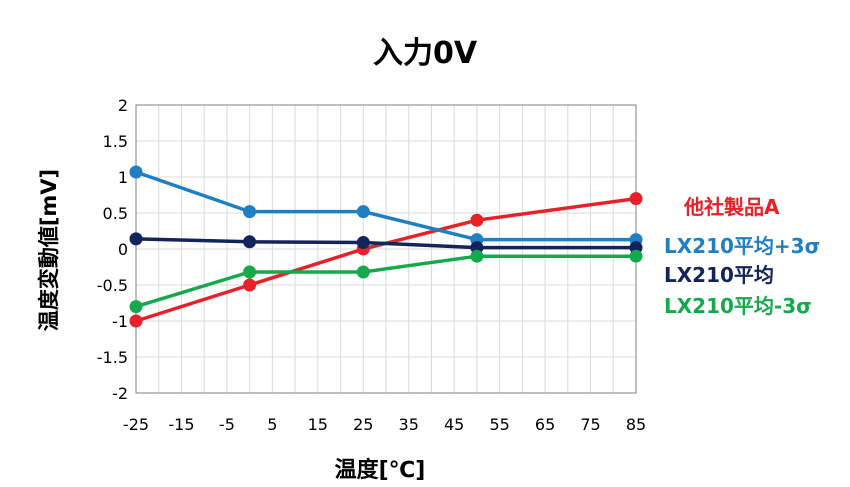  Describe the element at coordinates (115, 141) in the screenshot. I see `y-tick-label: 1.5` at that location.